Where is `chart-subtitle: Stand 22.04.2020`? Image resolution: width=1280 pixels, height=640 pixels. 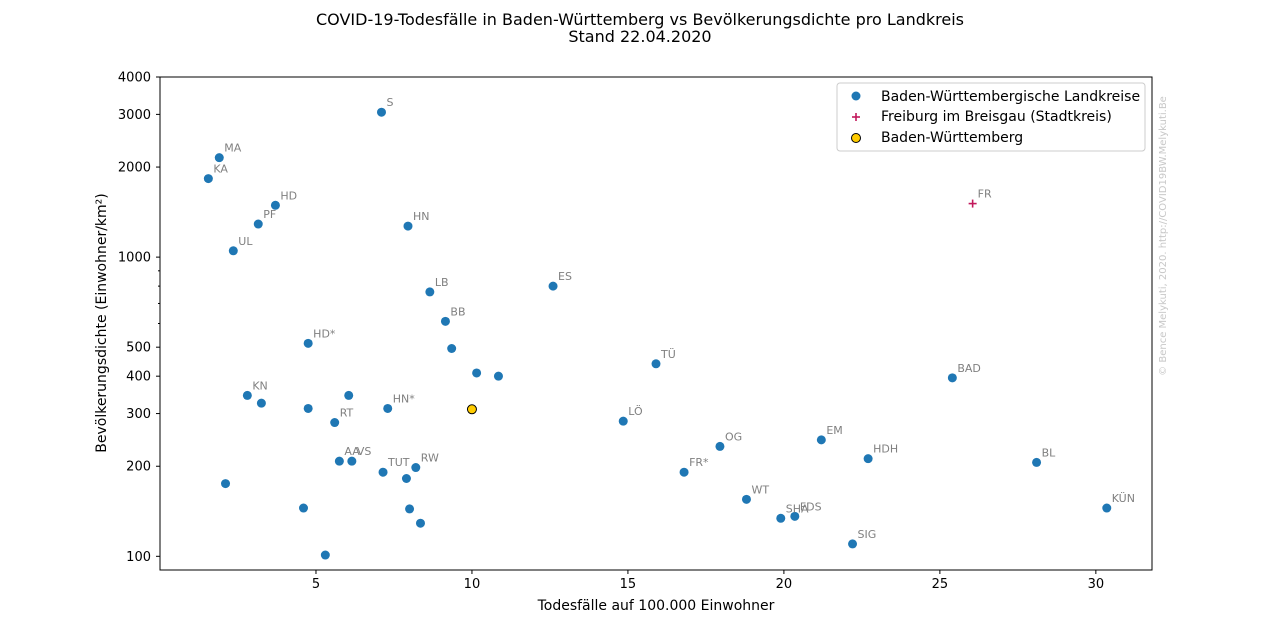
chart-subtitle: Stand 22.04.2020 is located at coordinates (639, 36).